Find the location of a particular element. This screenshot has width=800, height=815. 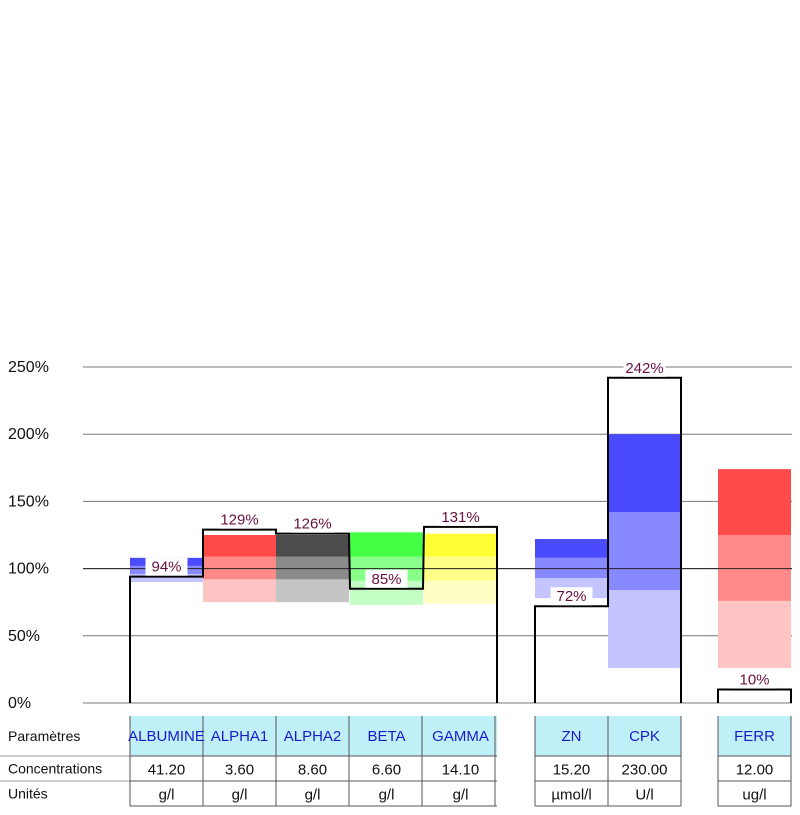

value-label-cpk: 242% is located at coordinates (644, 368).